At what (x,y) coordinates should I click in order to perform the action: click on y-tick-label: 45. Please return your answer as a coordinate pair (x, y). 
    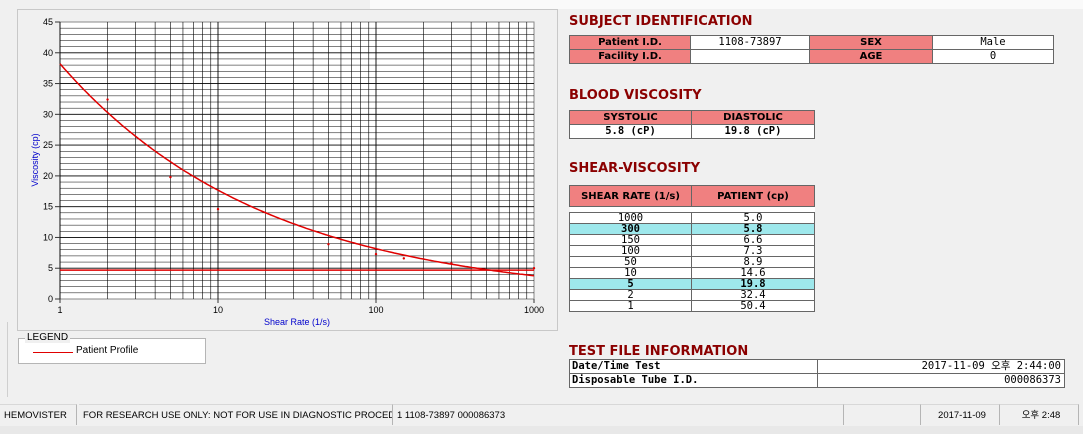
    Looking at the image, I should click on (48, 22).